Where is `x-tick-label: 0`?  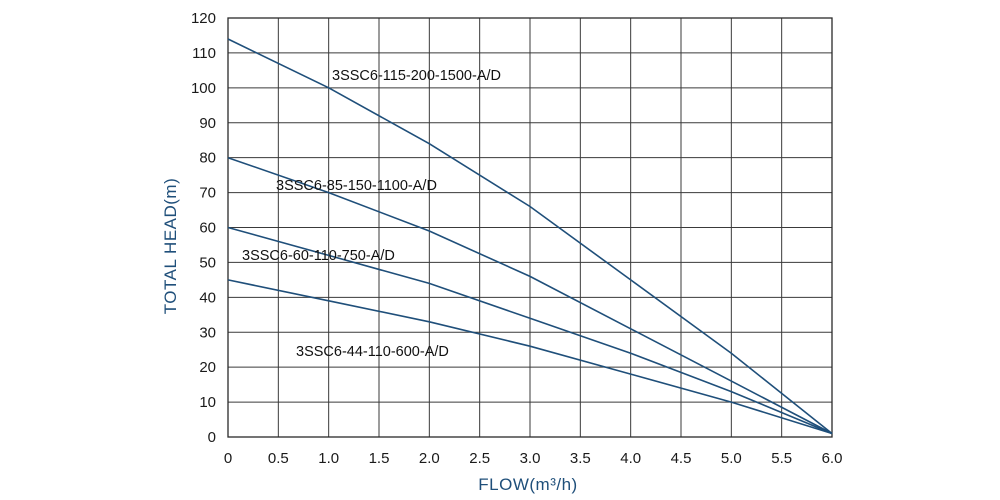
x-tick-label: 0 is located at coordinates (228, 458).